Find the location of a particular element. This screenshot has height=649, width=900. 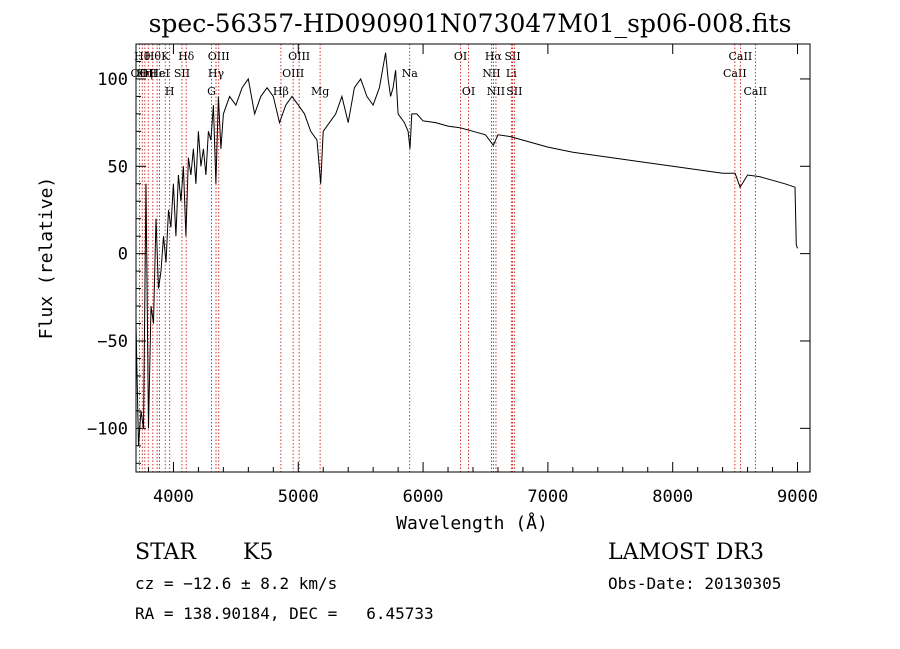

line-label-27: CaII is located at coordinates (735, 73).